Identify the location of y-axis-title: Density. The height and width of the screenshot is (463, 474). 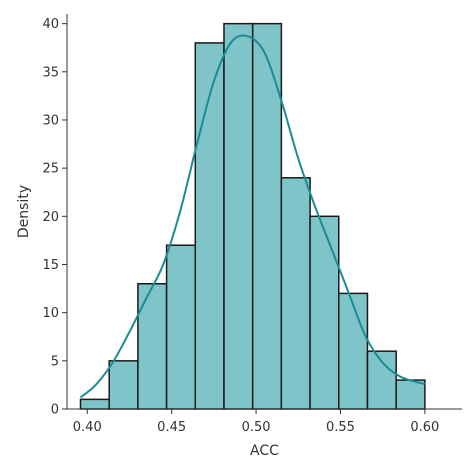
(24, 211).